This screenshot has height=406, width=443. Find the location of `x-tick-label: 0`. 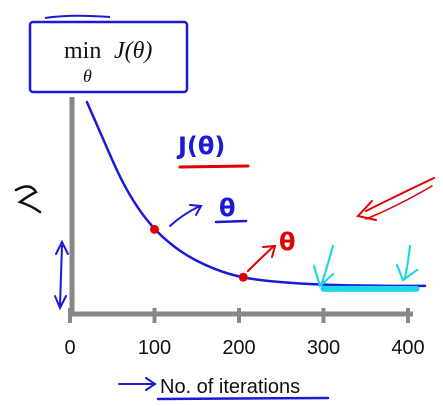

x-tick-label: 0 is located at coordinates (69, 348).